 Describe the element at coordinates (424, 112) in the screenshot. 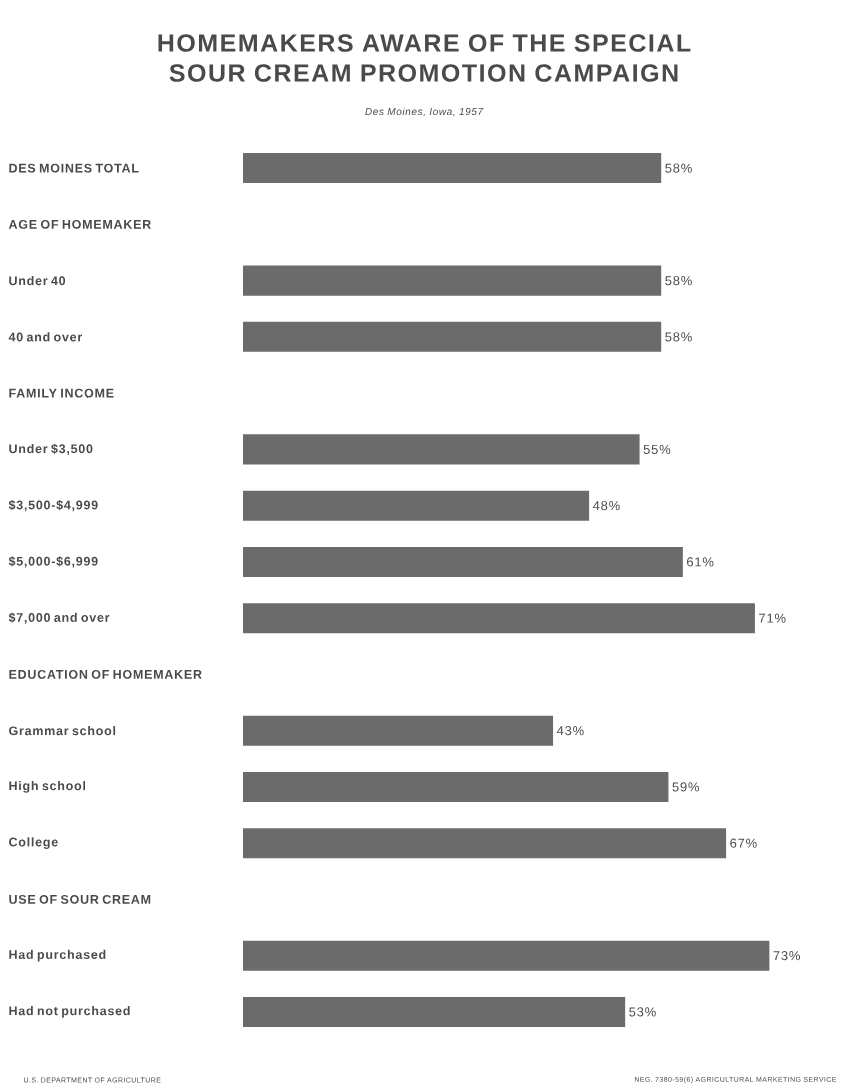

I see `chart-subtitle: Des Moines, Iowa, 1957` at that location.